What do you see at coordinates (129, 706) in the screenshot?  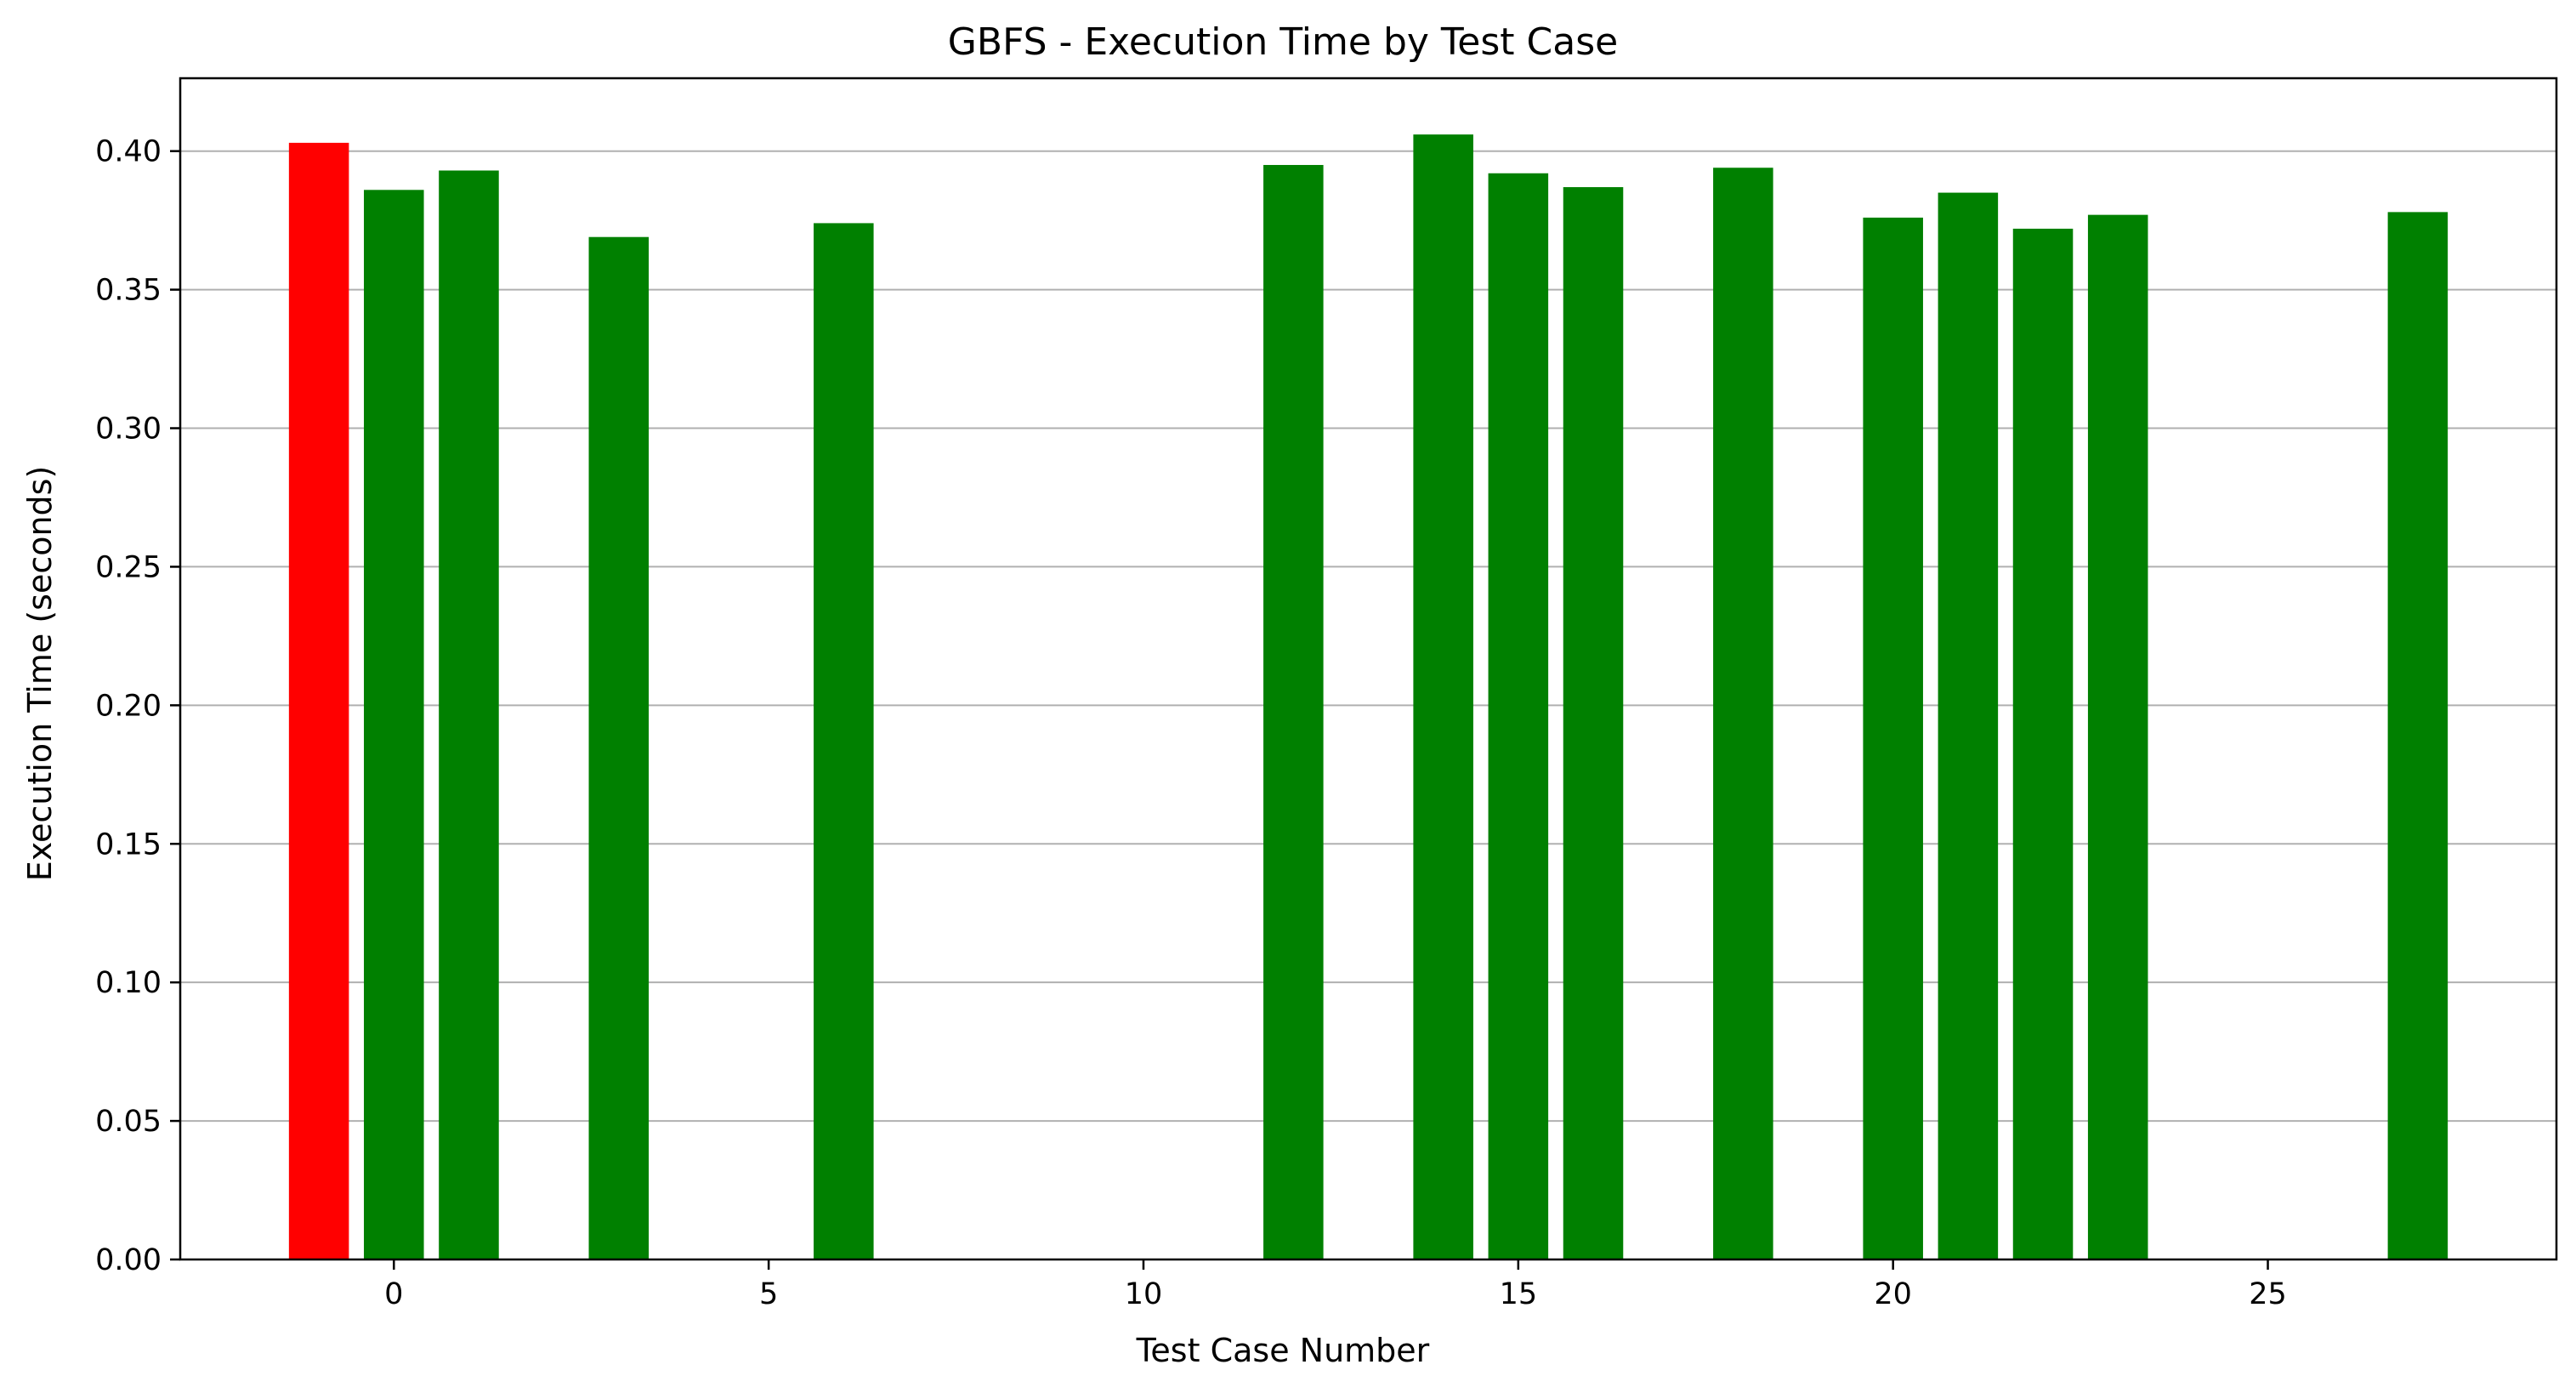 I see `y-tick-label: 0.20` at bounding box center [129, 706].